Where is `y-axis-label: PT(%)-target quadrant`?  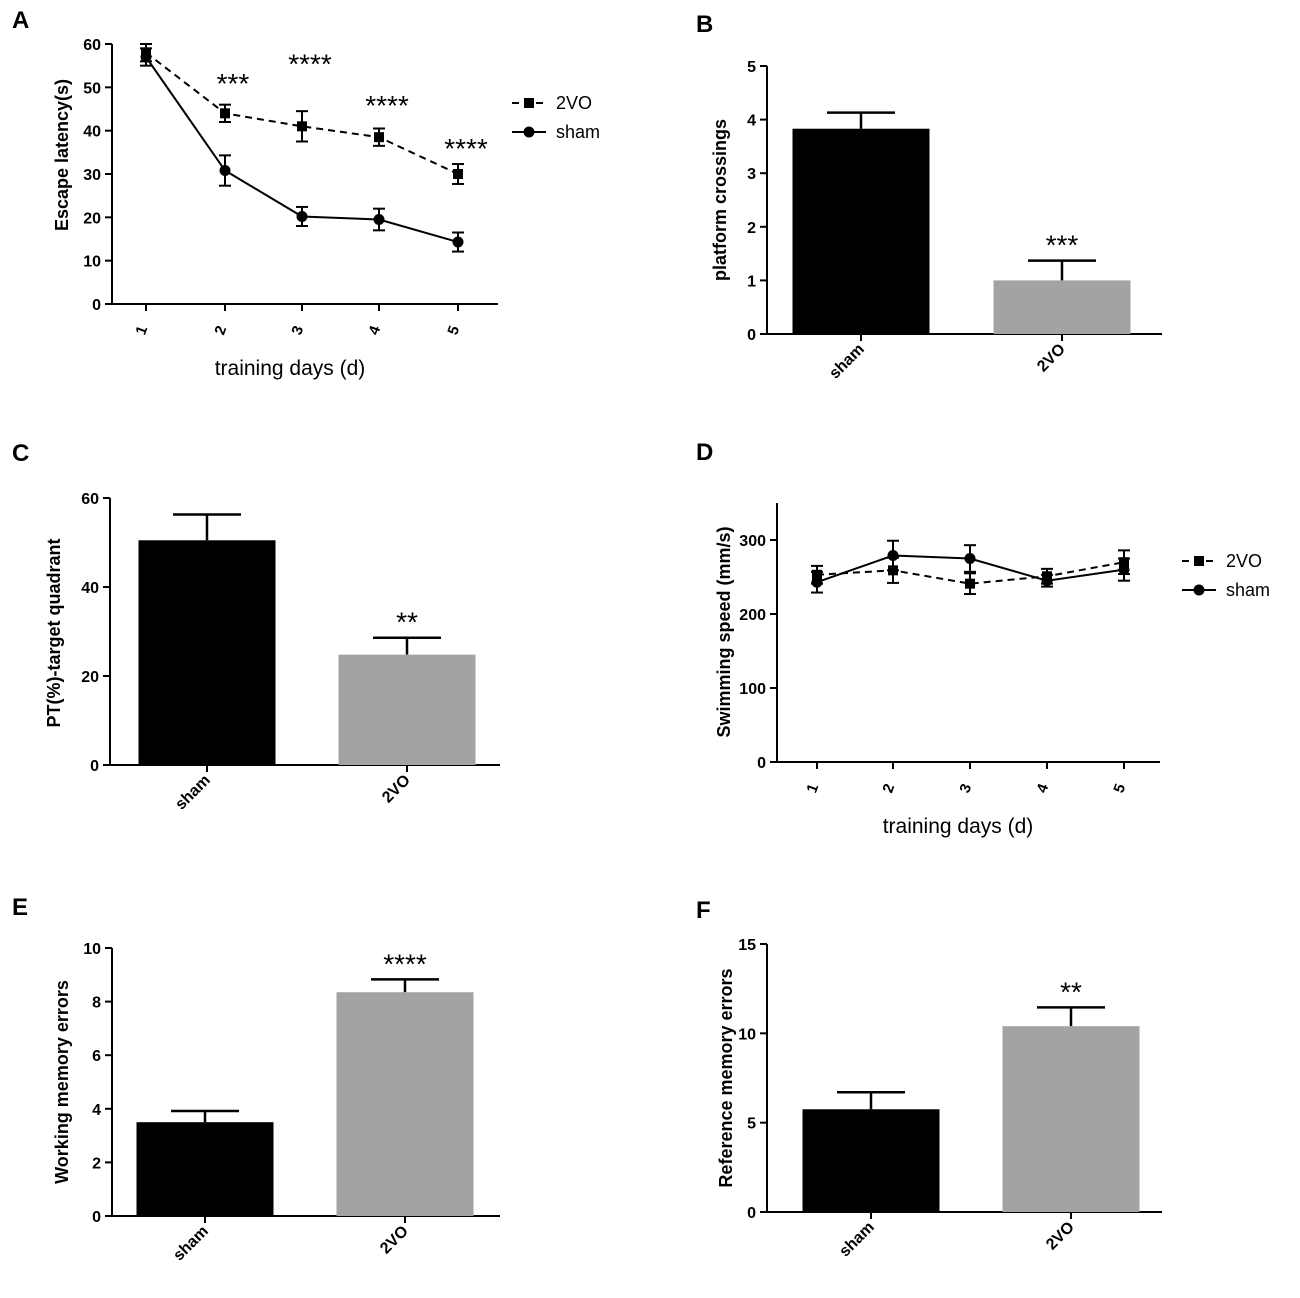 y-axis-label: PT(%)-target quadrant is located at coordinates (54, 632).